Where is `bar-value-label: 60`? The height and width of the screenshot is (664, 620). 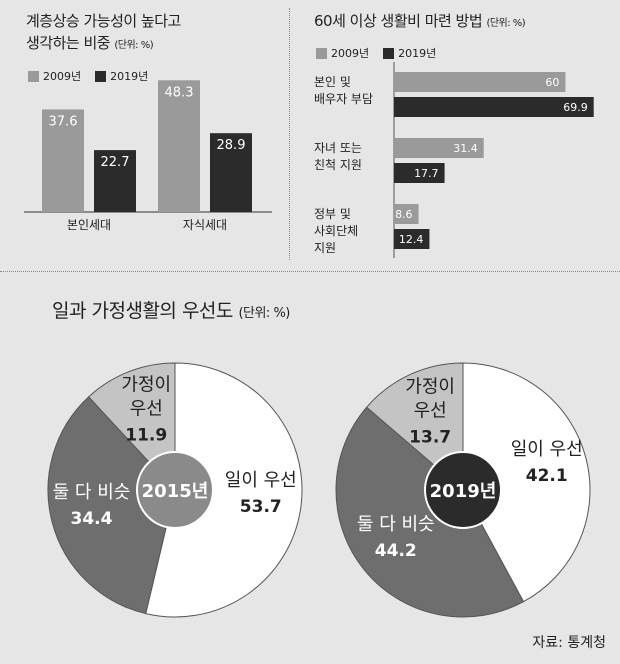 bar-value-label: 60 is located at coordinates (552, 82).